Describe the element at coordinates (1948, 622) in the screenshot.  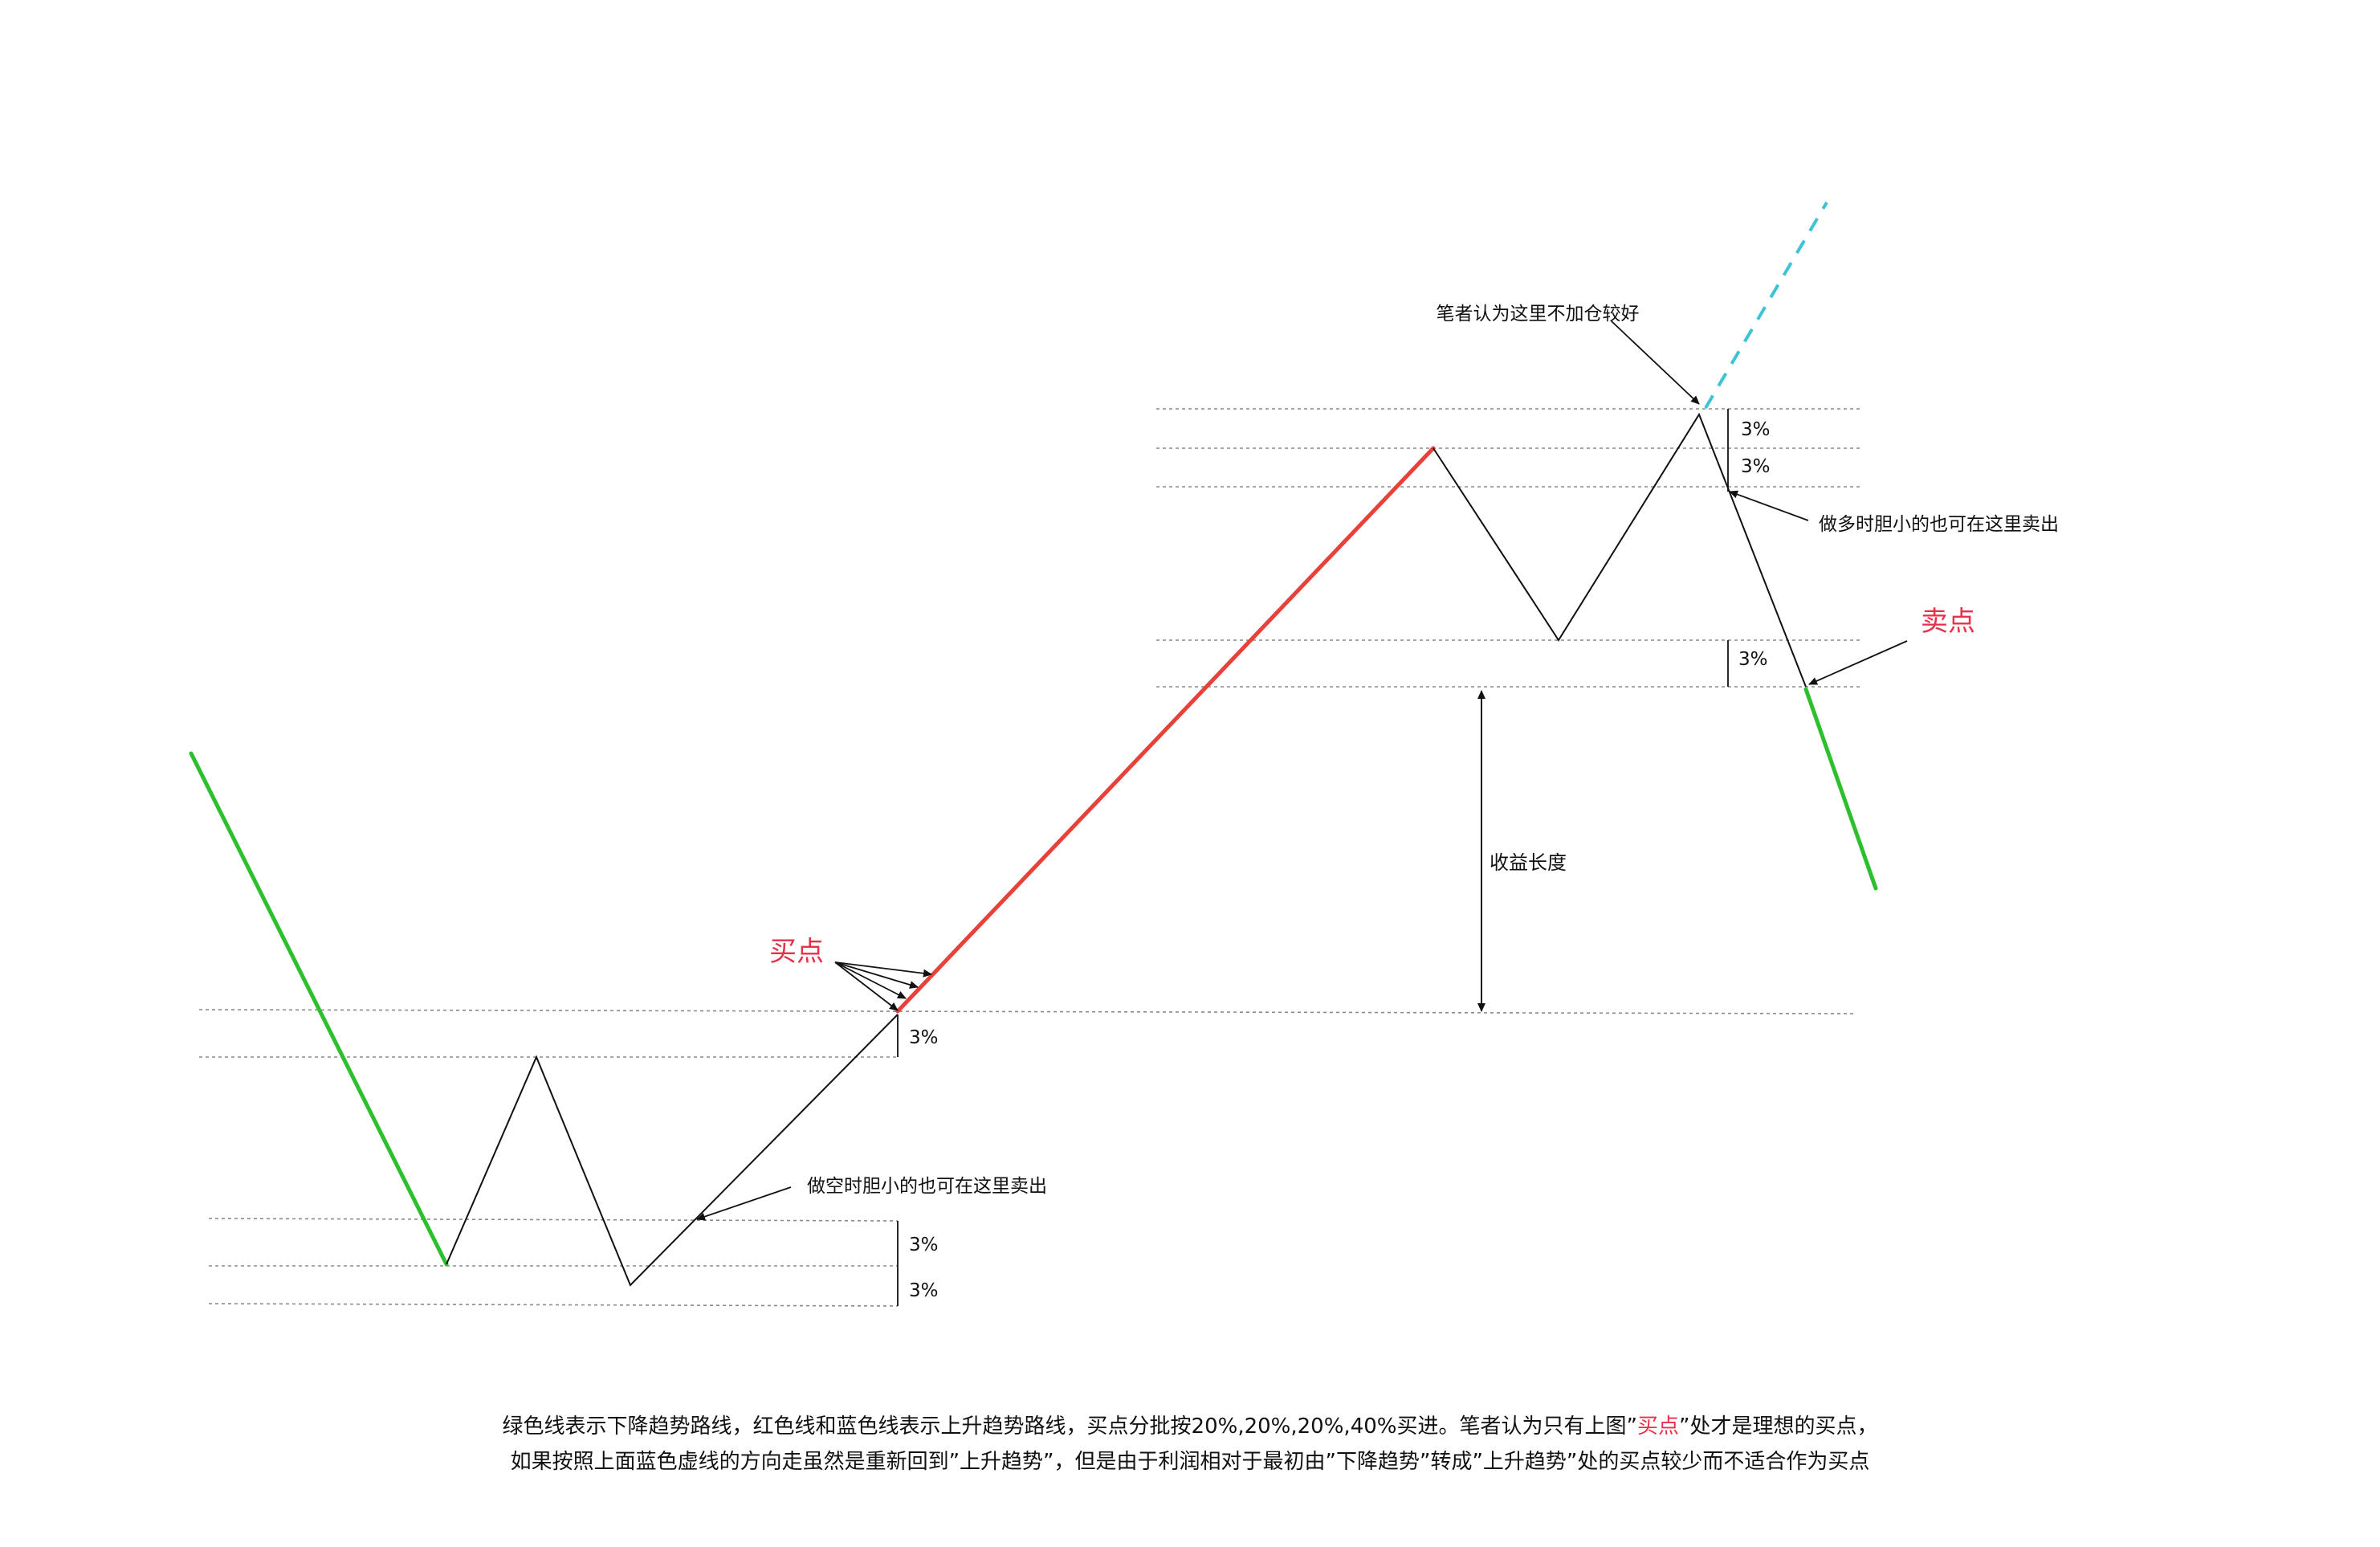
I see `sell-point-label: 卖点` at that location.